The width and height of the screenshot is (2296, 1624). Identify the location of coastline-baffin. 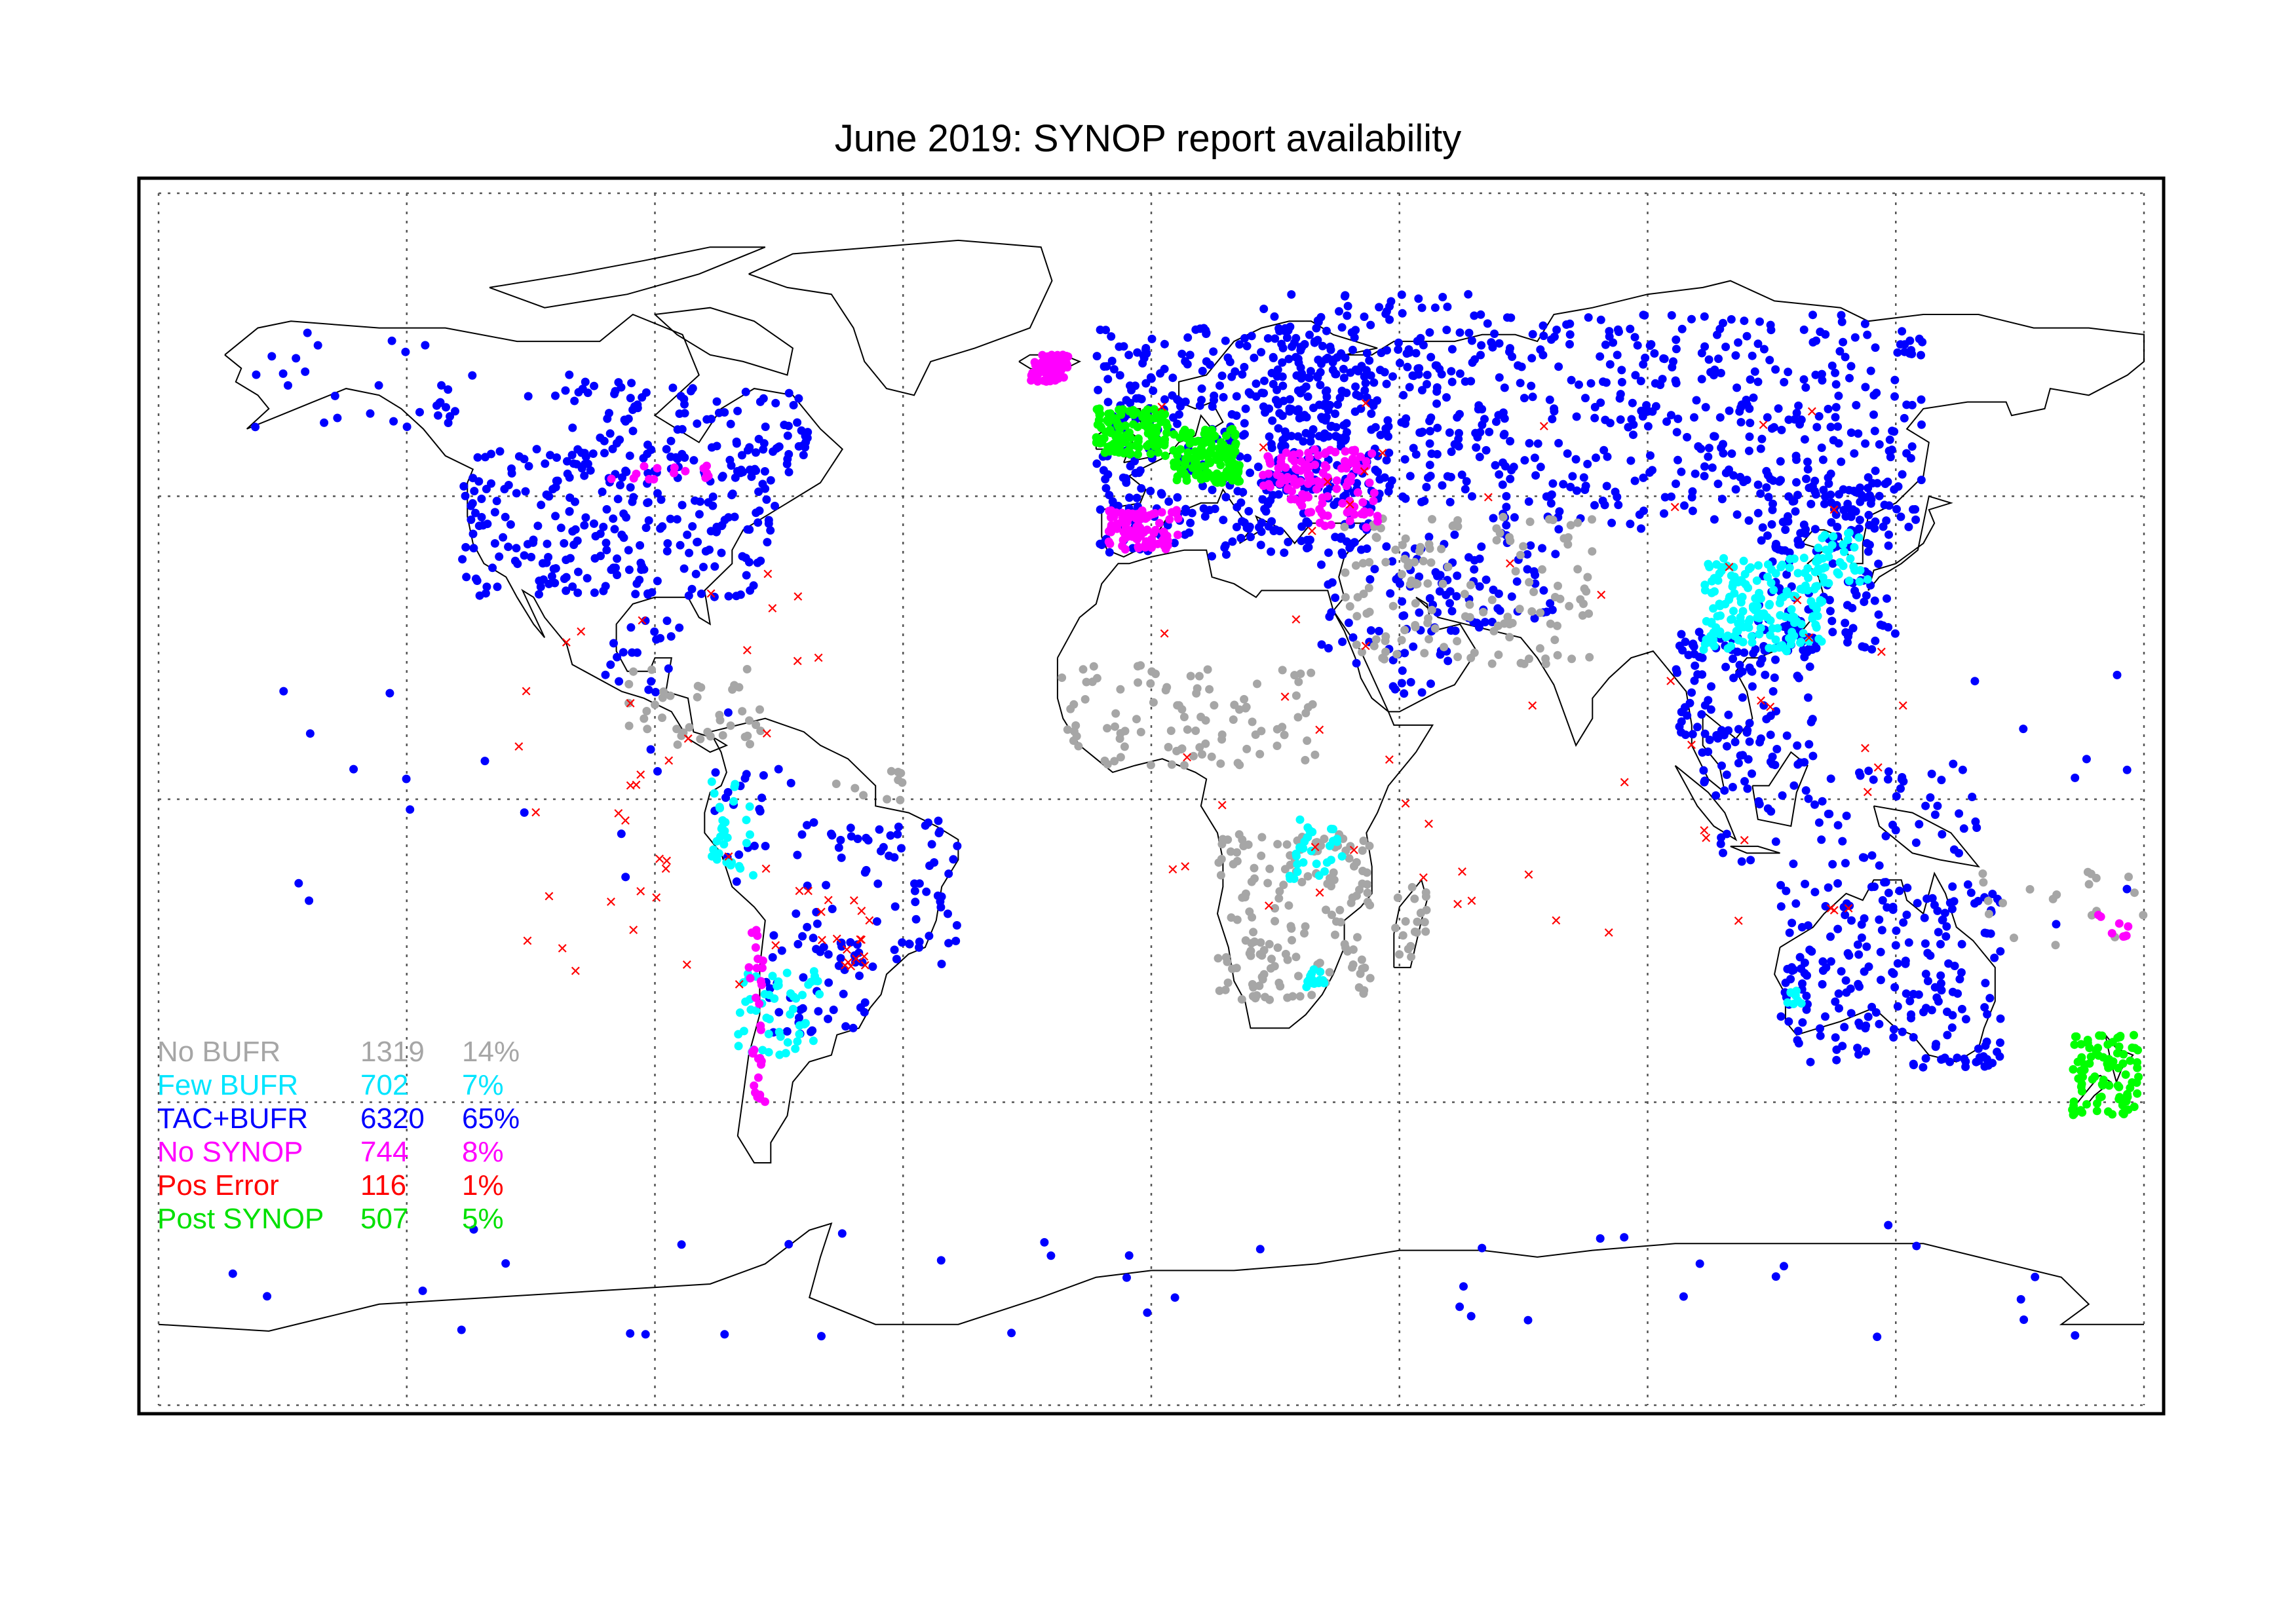
(724, 341).